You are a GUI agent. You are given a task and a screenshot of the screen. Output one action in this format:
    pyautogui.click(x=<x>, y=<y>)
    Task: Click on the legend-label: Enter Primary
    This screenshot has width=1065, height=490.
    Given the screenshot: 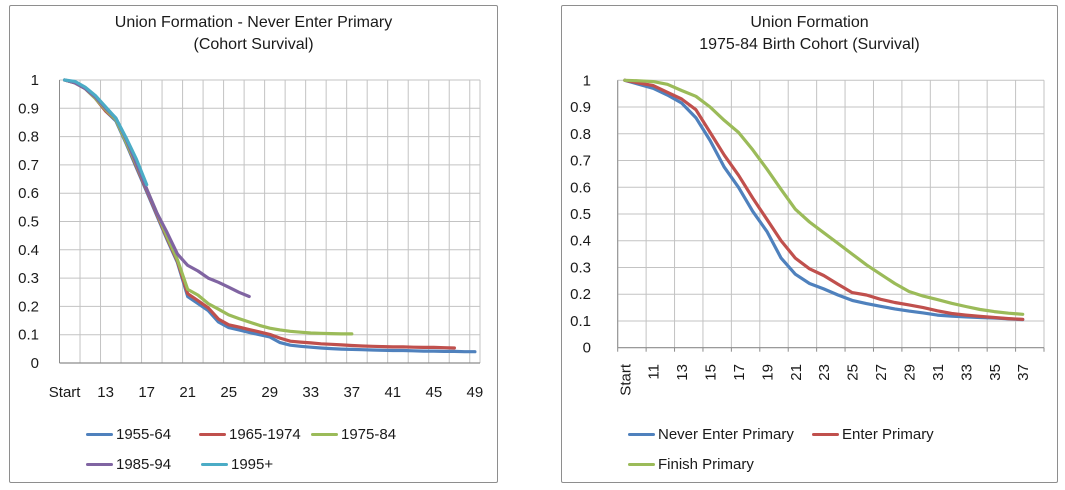 What is the action you would take?
    pyautogui.click(x=888, y=434)
    